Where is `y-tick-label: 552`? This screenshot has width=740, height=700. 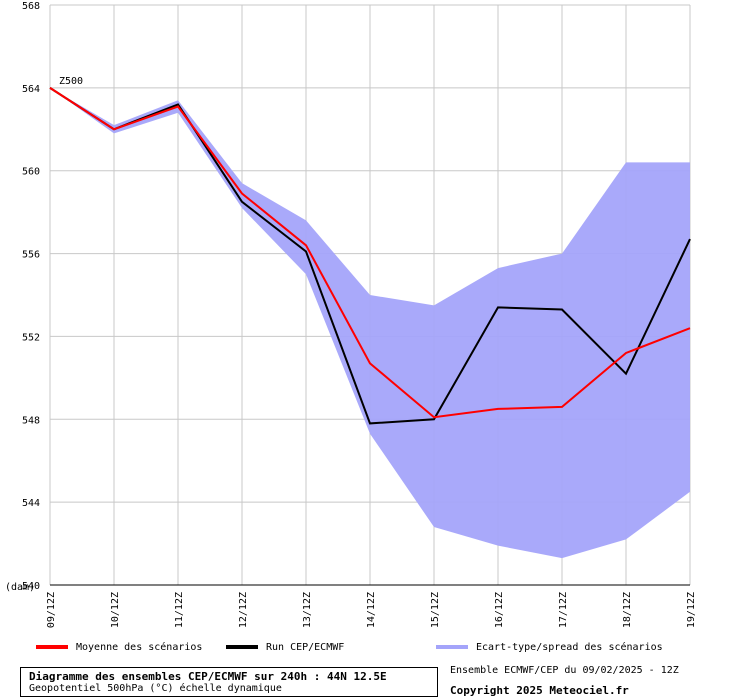 y-tick-label: 552 is located at coordinates (31, 337).